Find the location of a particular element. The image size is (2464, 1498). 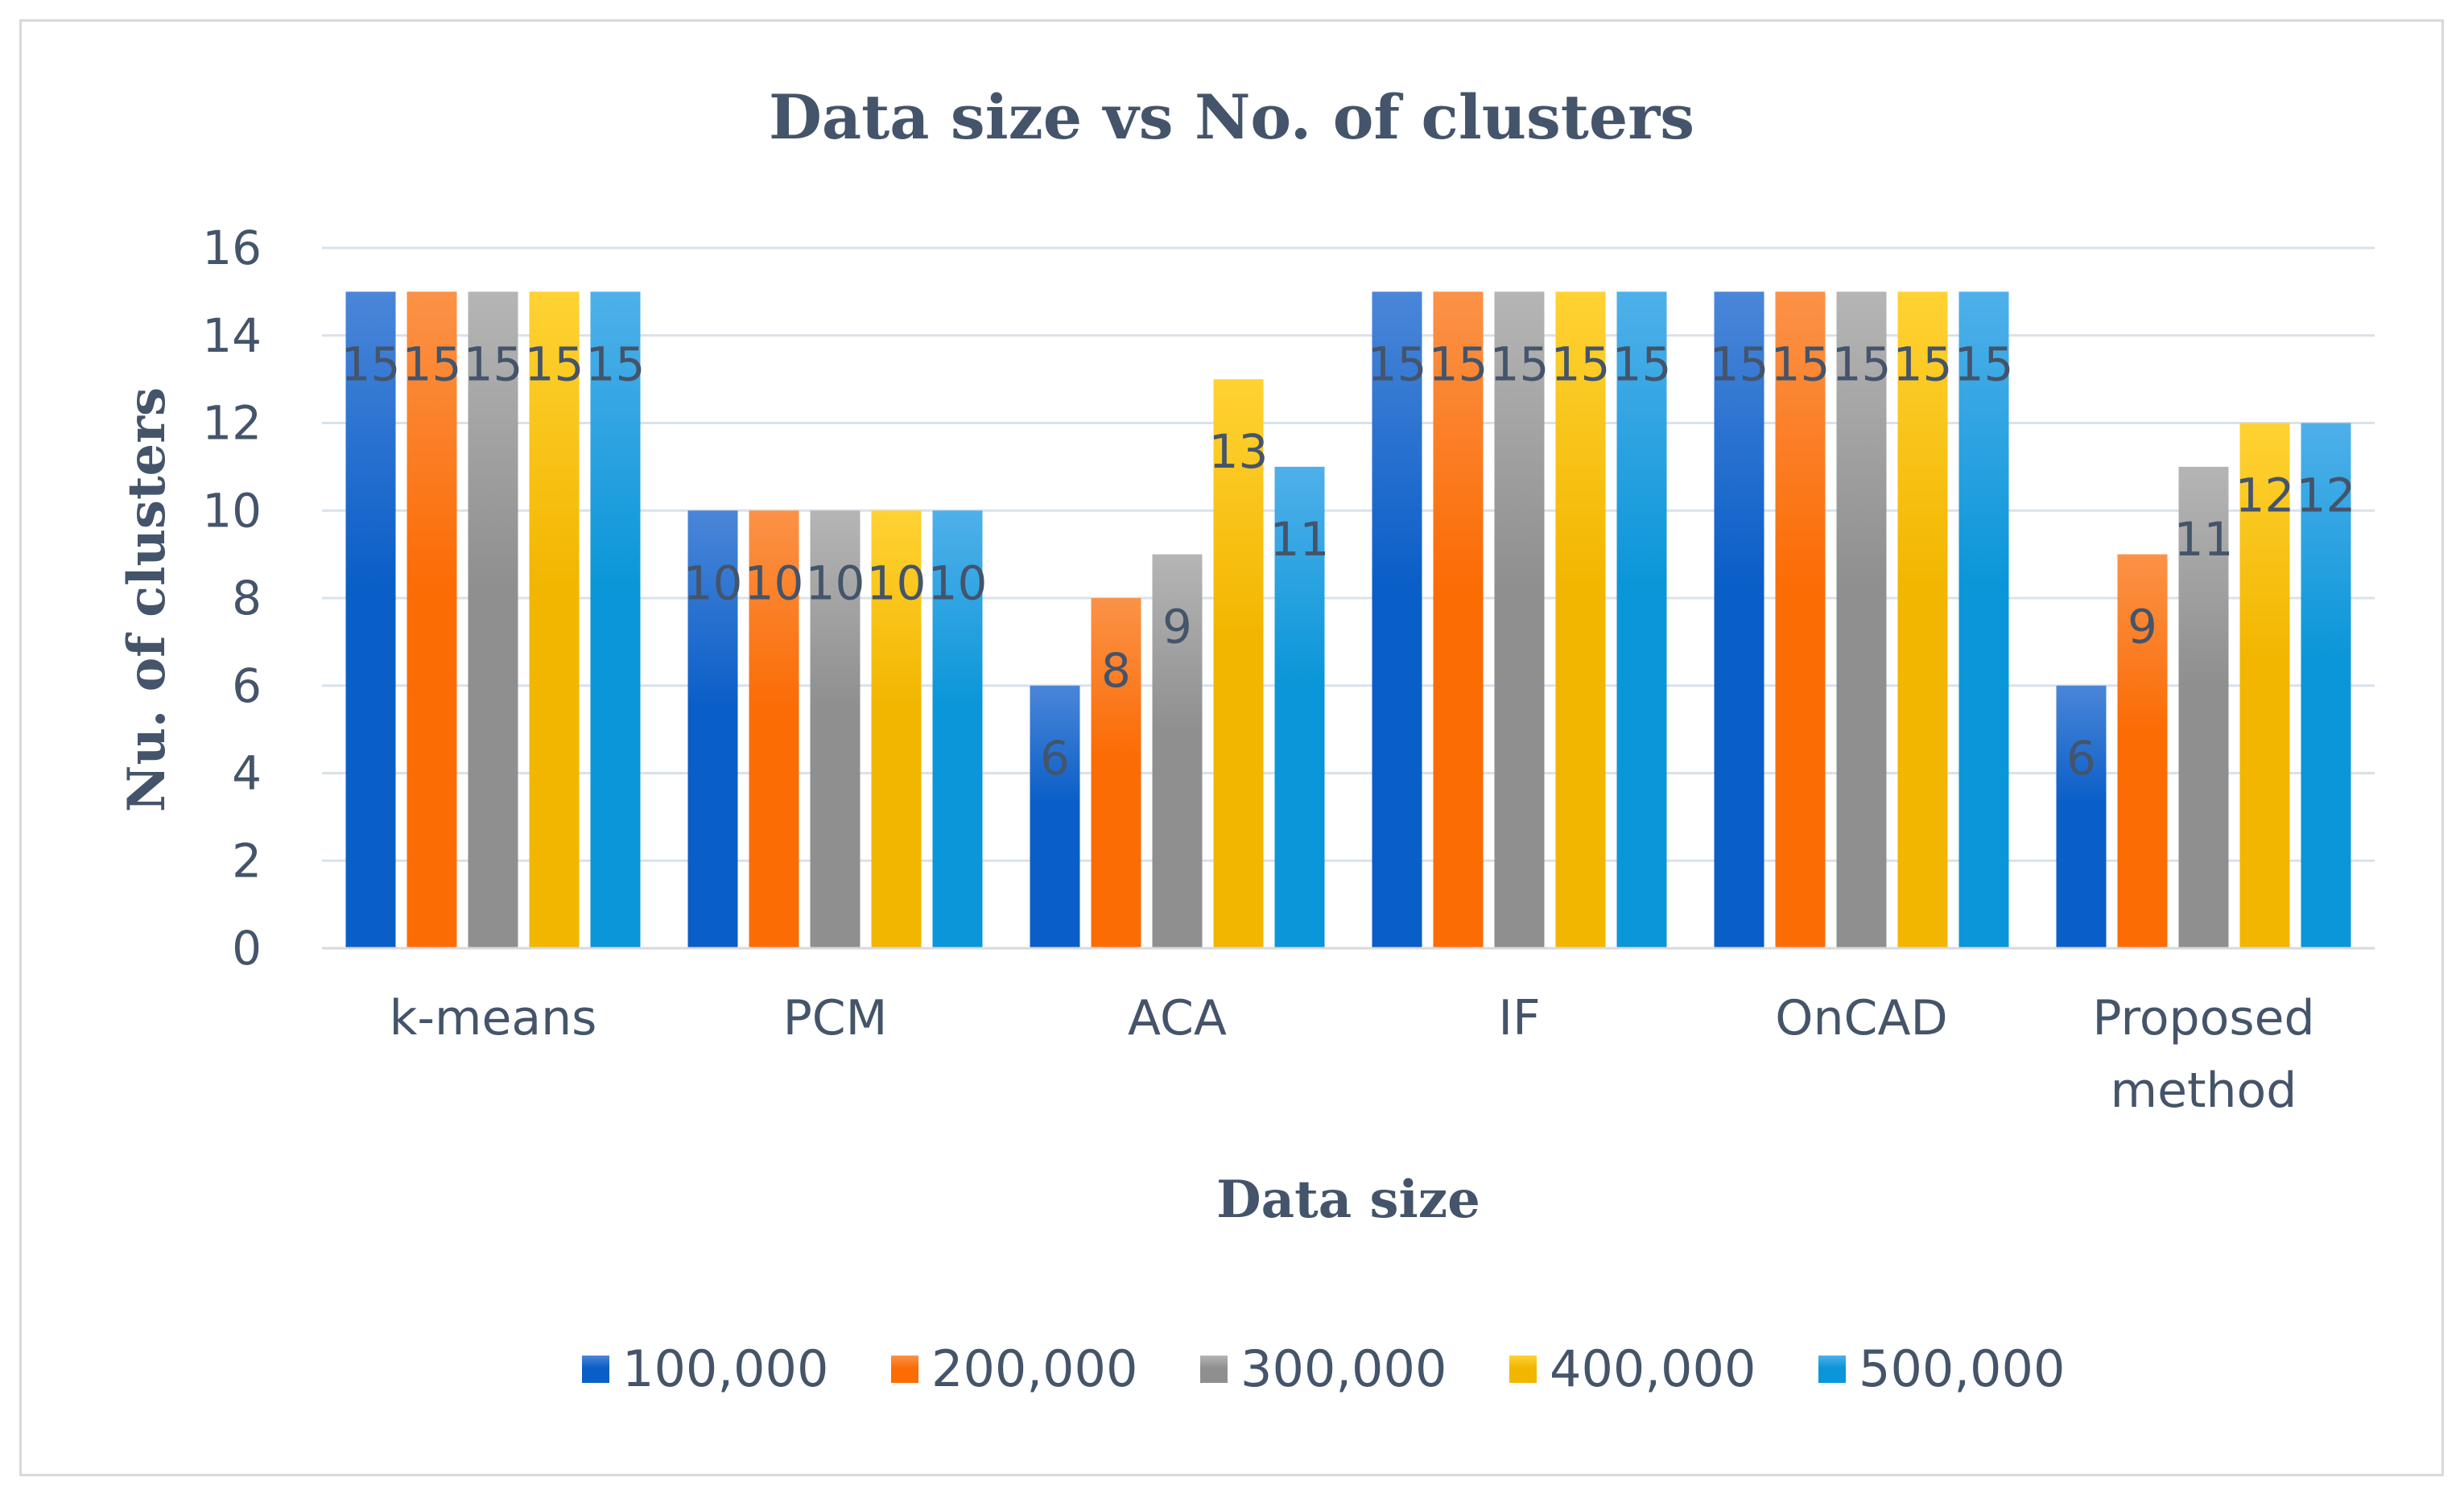

y-tick-label: 14 is located at coordinates (232, 335).